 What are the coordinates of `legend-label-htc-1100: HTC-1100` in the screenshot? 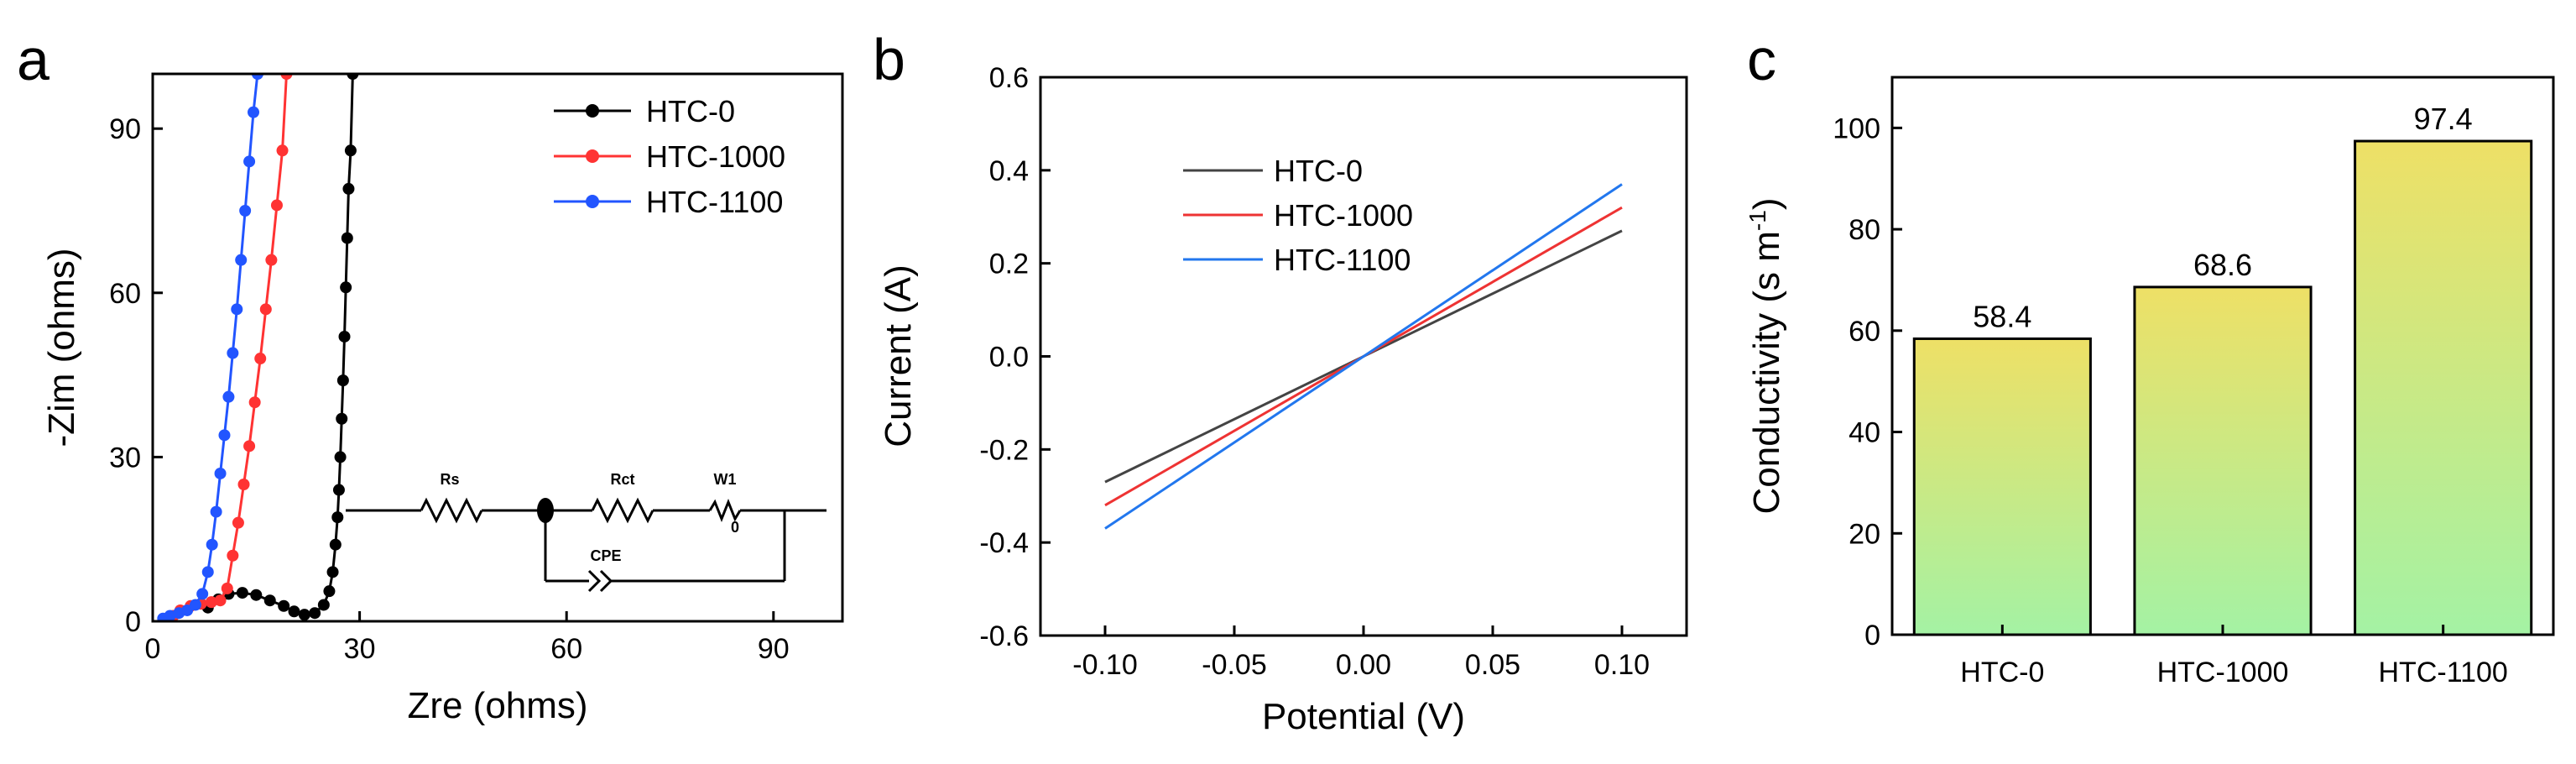 It's located at (714, 202).